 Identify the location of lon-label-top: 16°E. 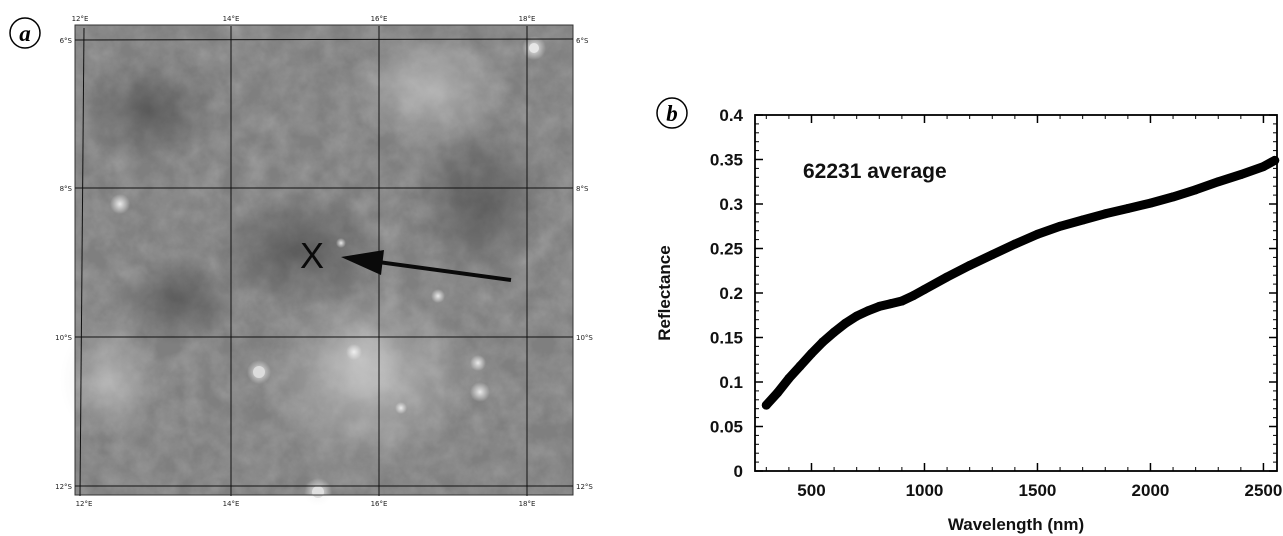
(379, 19).